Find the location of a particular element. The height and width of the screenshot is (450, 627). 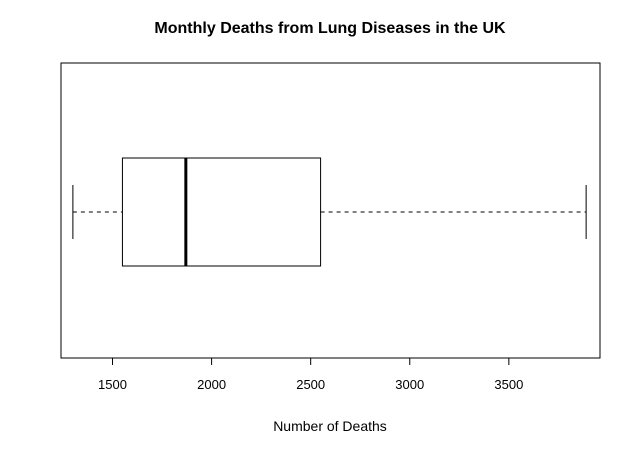

x-axis-ticks: 1500 2000 2500 3000 3500 is located at coordinates (310, 375).